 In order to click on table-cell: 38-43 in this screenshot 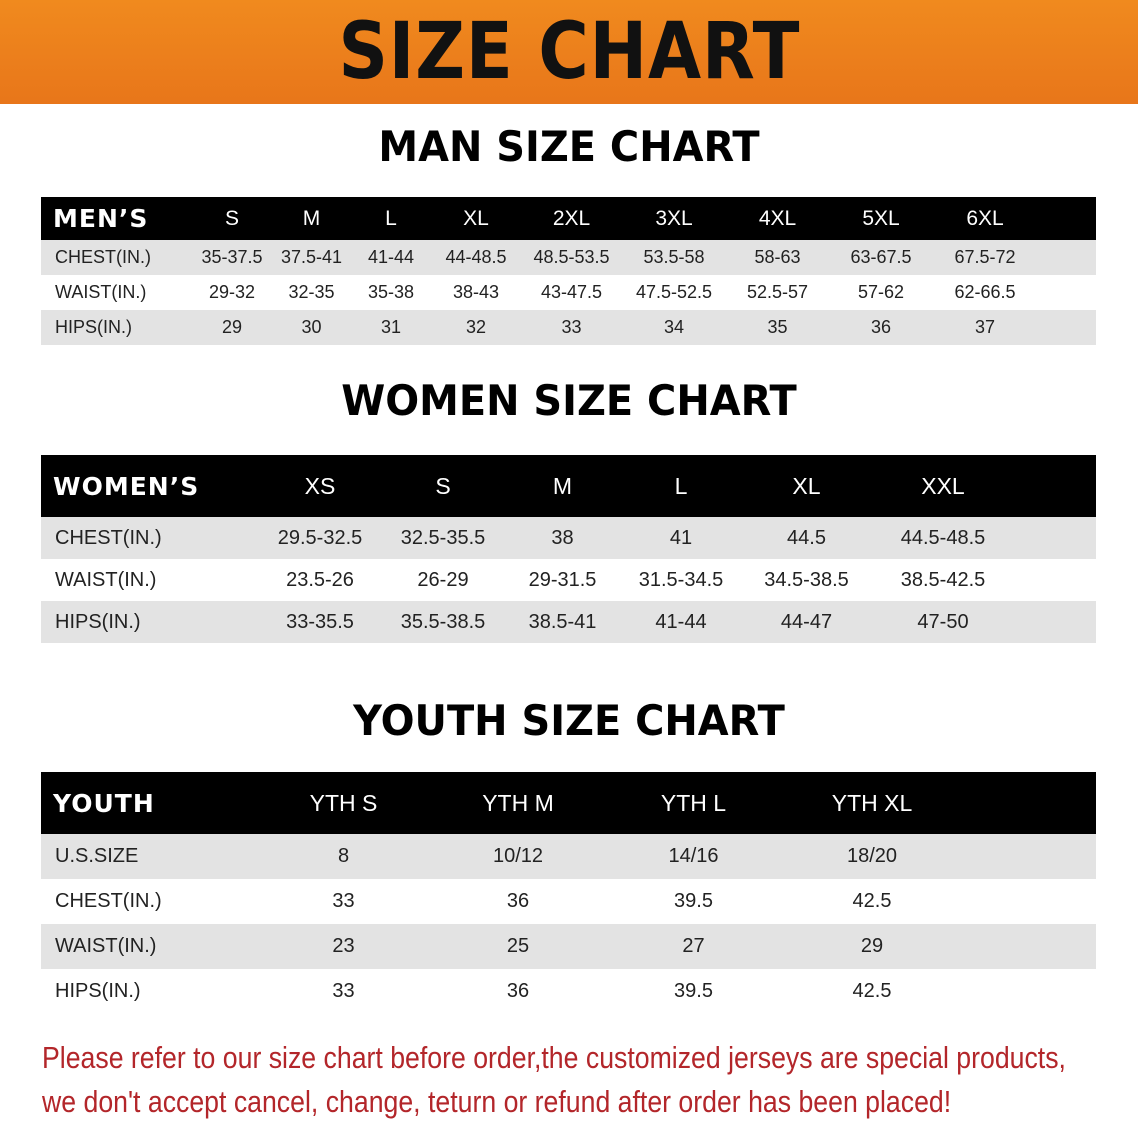, I will do `click(476, 292)`.